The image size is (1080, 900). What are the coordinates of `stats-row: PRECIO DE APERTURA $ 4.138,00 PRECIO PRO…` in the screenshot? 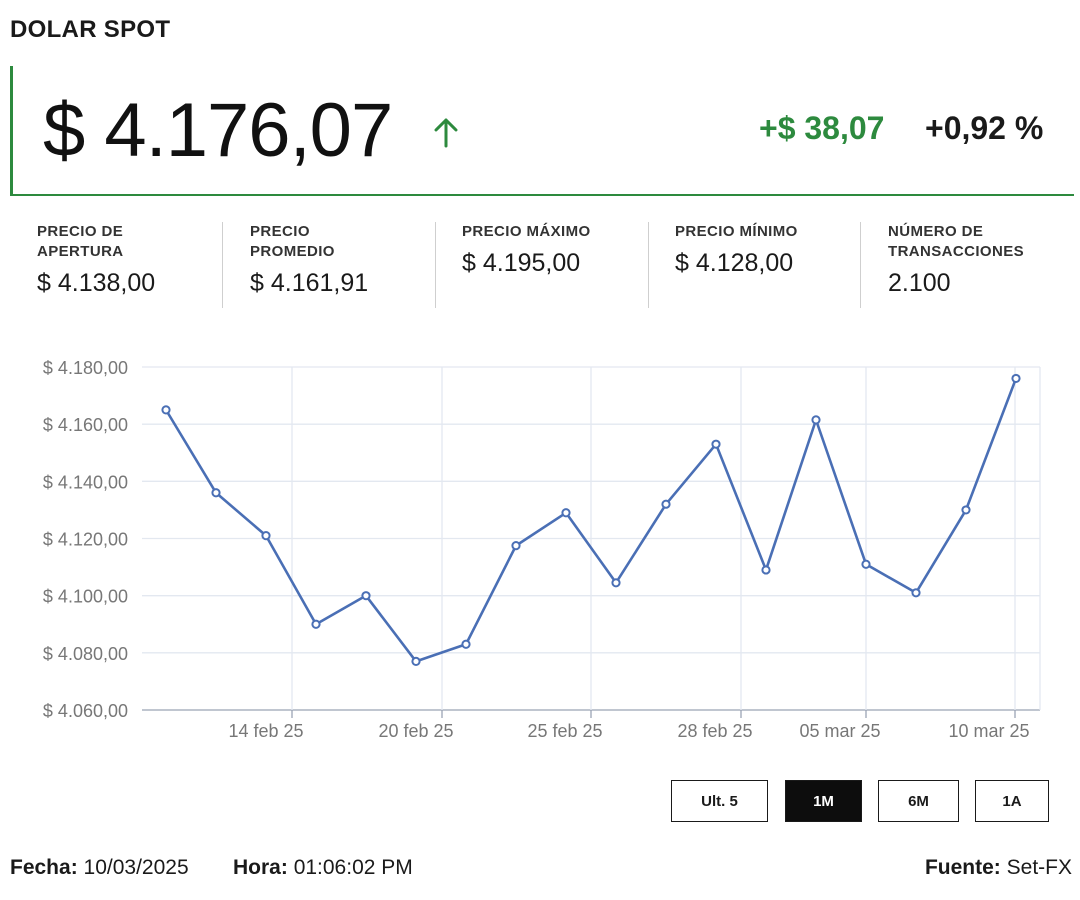 It's located at (540, 266).